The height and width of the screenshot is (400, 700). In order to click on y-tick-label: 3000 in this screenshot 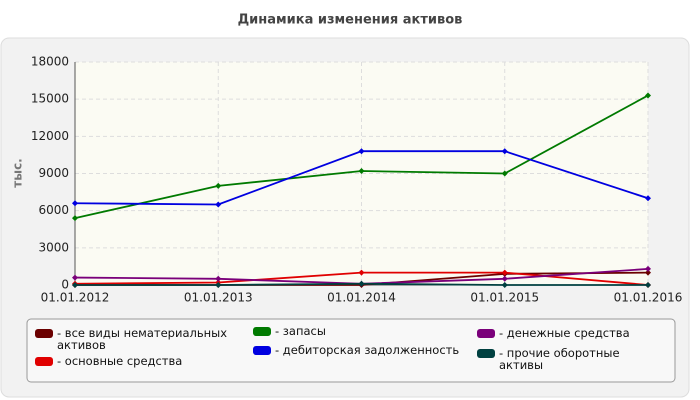, I will do `click(53, 247)`.